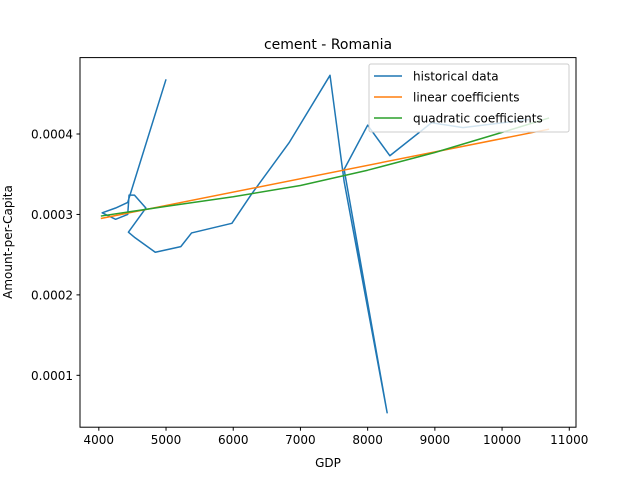  I want to click on x-tick-label: 4000, so click(99, 440).